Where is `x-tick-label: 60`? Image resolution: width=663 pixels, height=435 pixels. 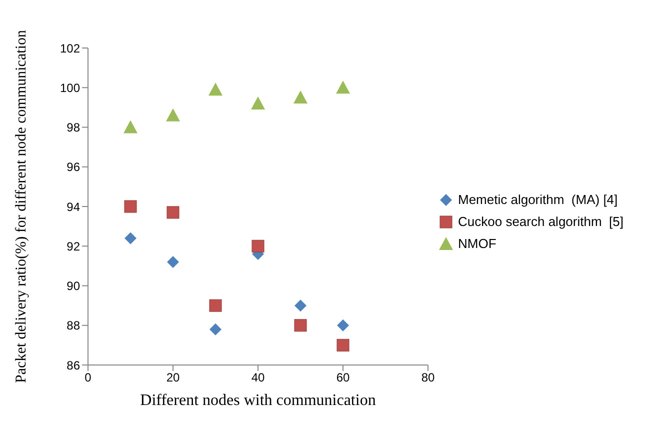 x-tick-label: 60 is located at coordinates (343, 377).